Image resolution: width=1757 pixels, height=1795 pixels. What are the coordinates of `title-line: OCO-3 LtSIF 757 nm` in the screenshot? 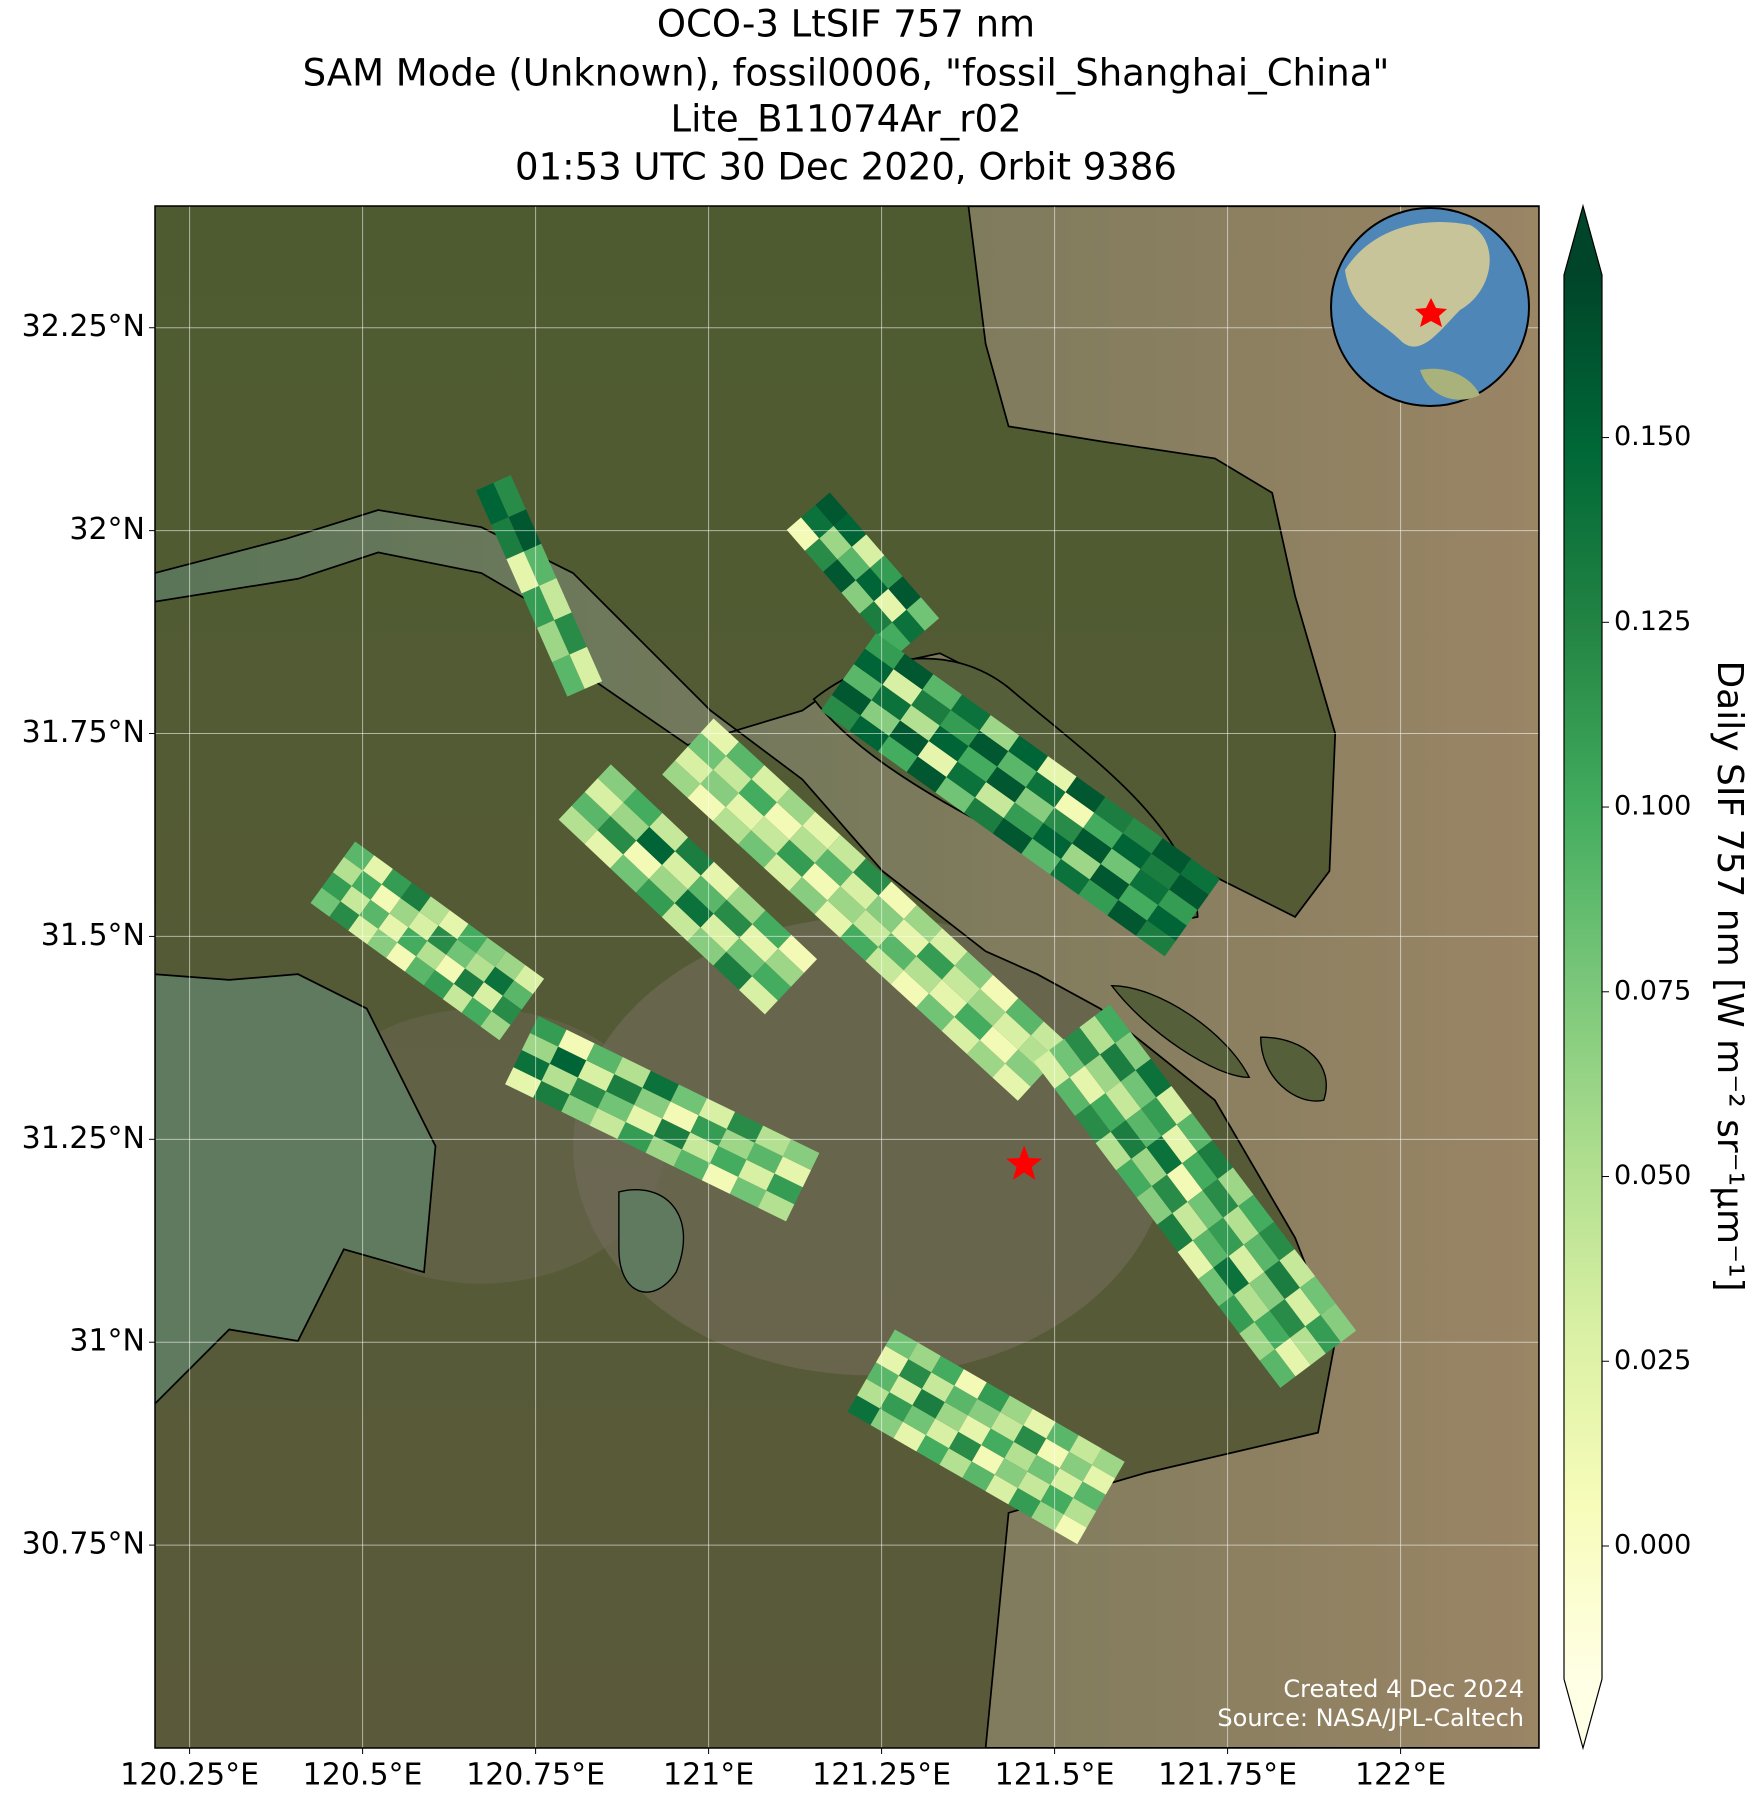 It's located at (846, 24).